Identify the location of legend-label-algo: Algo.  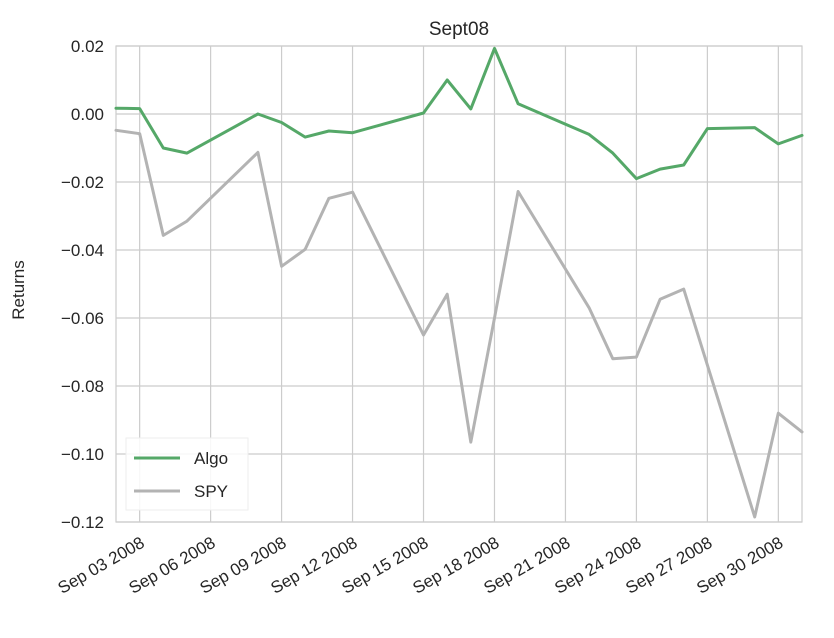
(211, 458).